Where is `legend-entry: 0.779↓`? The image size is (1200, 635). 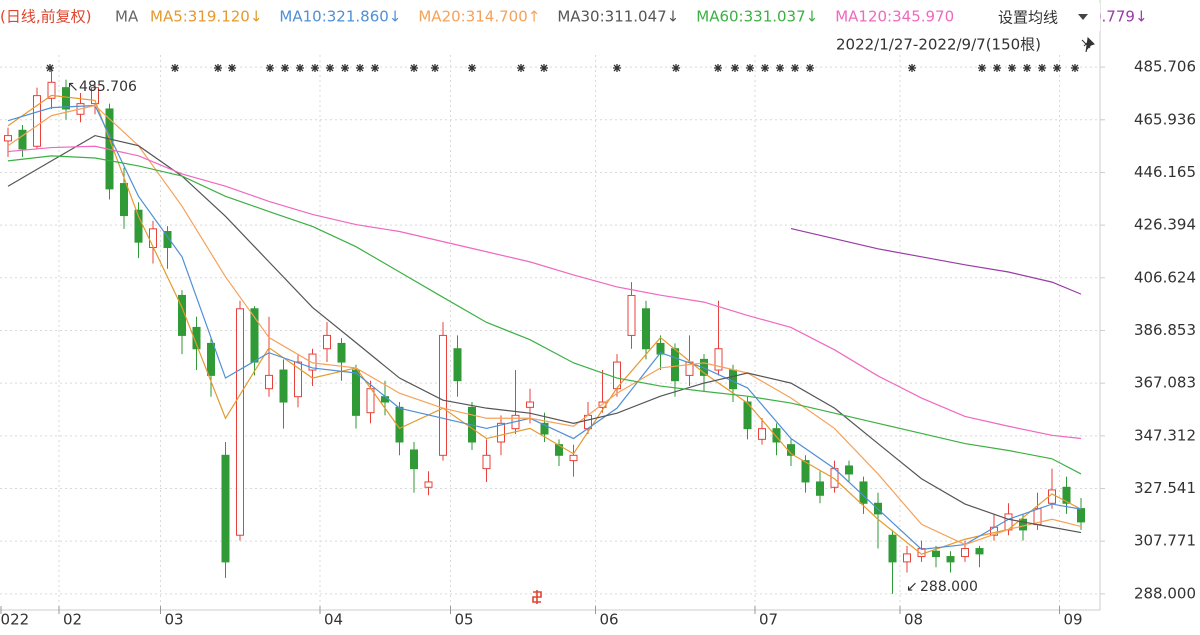
legend-entry: 0.779↓ is located at coordinates (1120, 17).